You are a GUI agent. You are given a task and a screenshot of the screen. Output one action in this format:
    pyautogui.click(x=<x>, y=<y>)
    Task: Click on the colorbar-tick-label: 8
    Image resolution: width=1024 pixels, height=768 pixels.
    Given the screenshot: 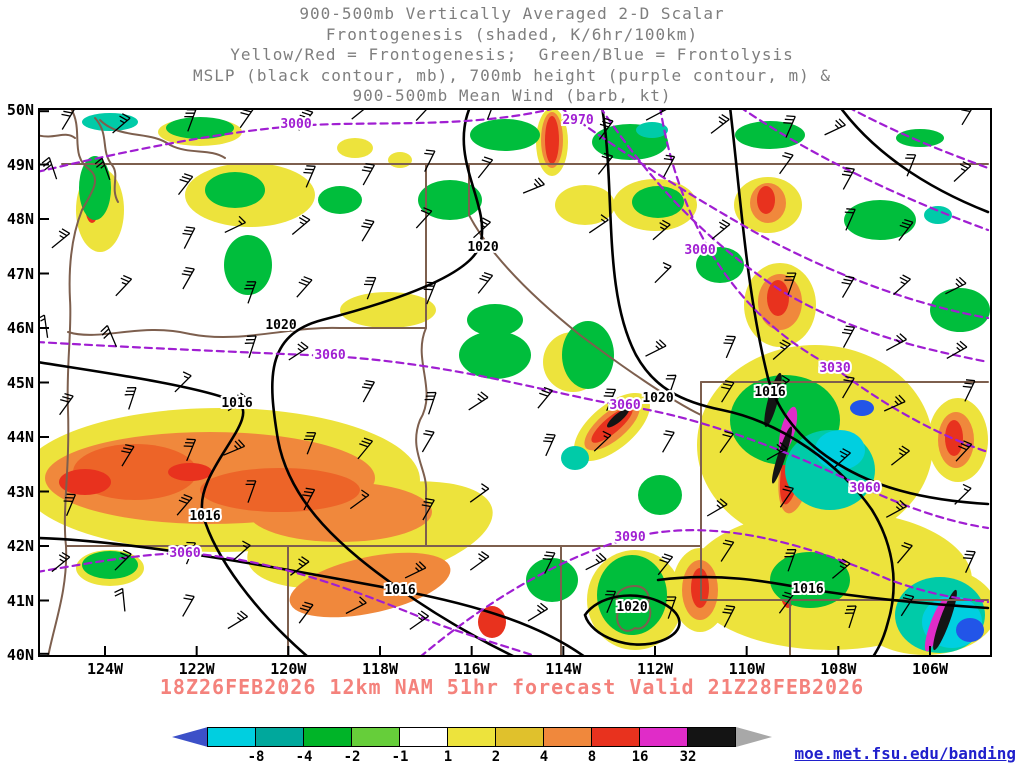 What is the action you would take?
    pyautogui.click(x=592, y=757)
    